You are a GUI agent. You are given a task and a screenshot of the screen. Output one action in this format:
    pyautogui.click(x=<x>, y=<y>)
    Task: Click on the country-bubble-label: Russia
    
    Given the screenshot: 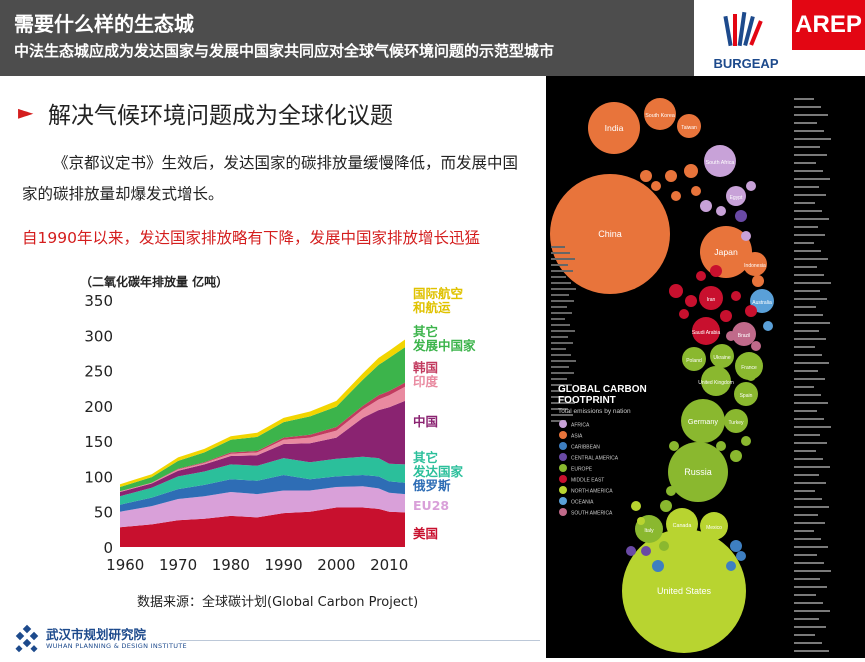 What is the action you would take?
    pyautogui.click(x=698, y=472)
    